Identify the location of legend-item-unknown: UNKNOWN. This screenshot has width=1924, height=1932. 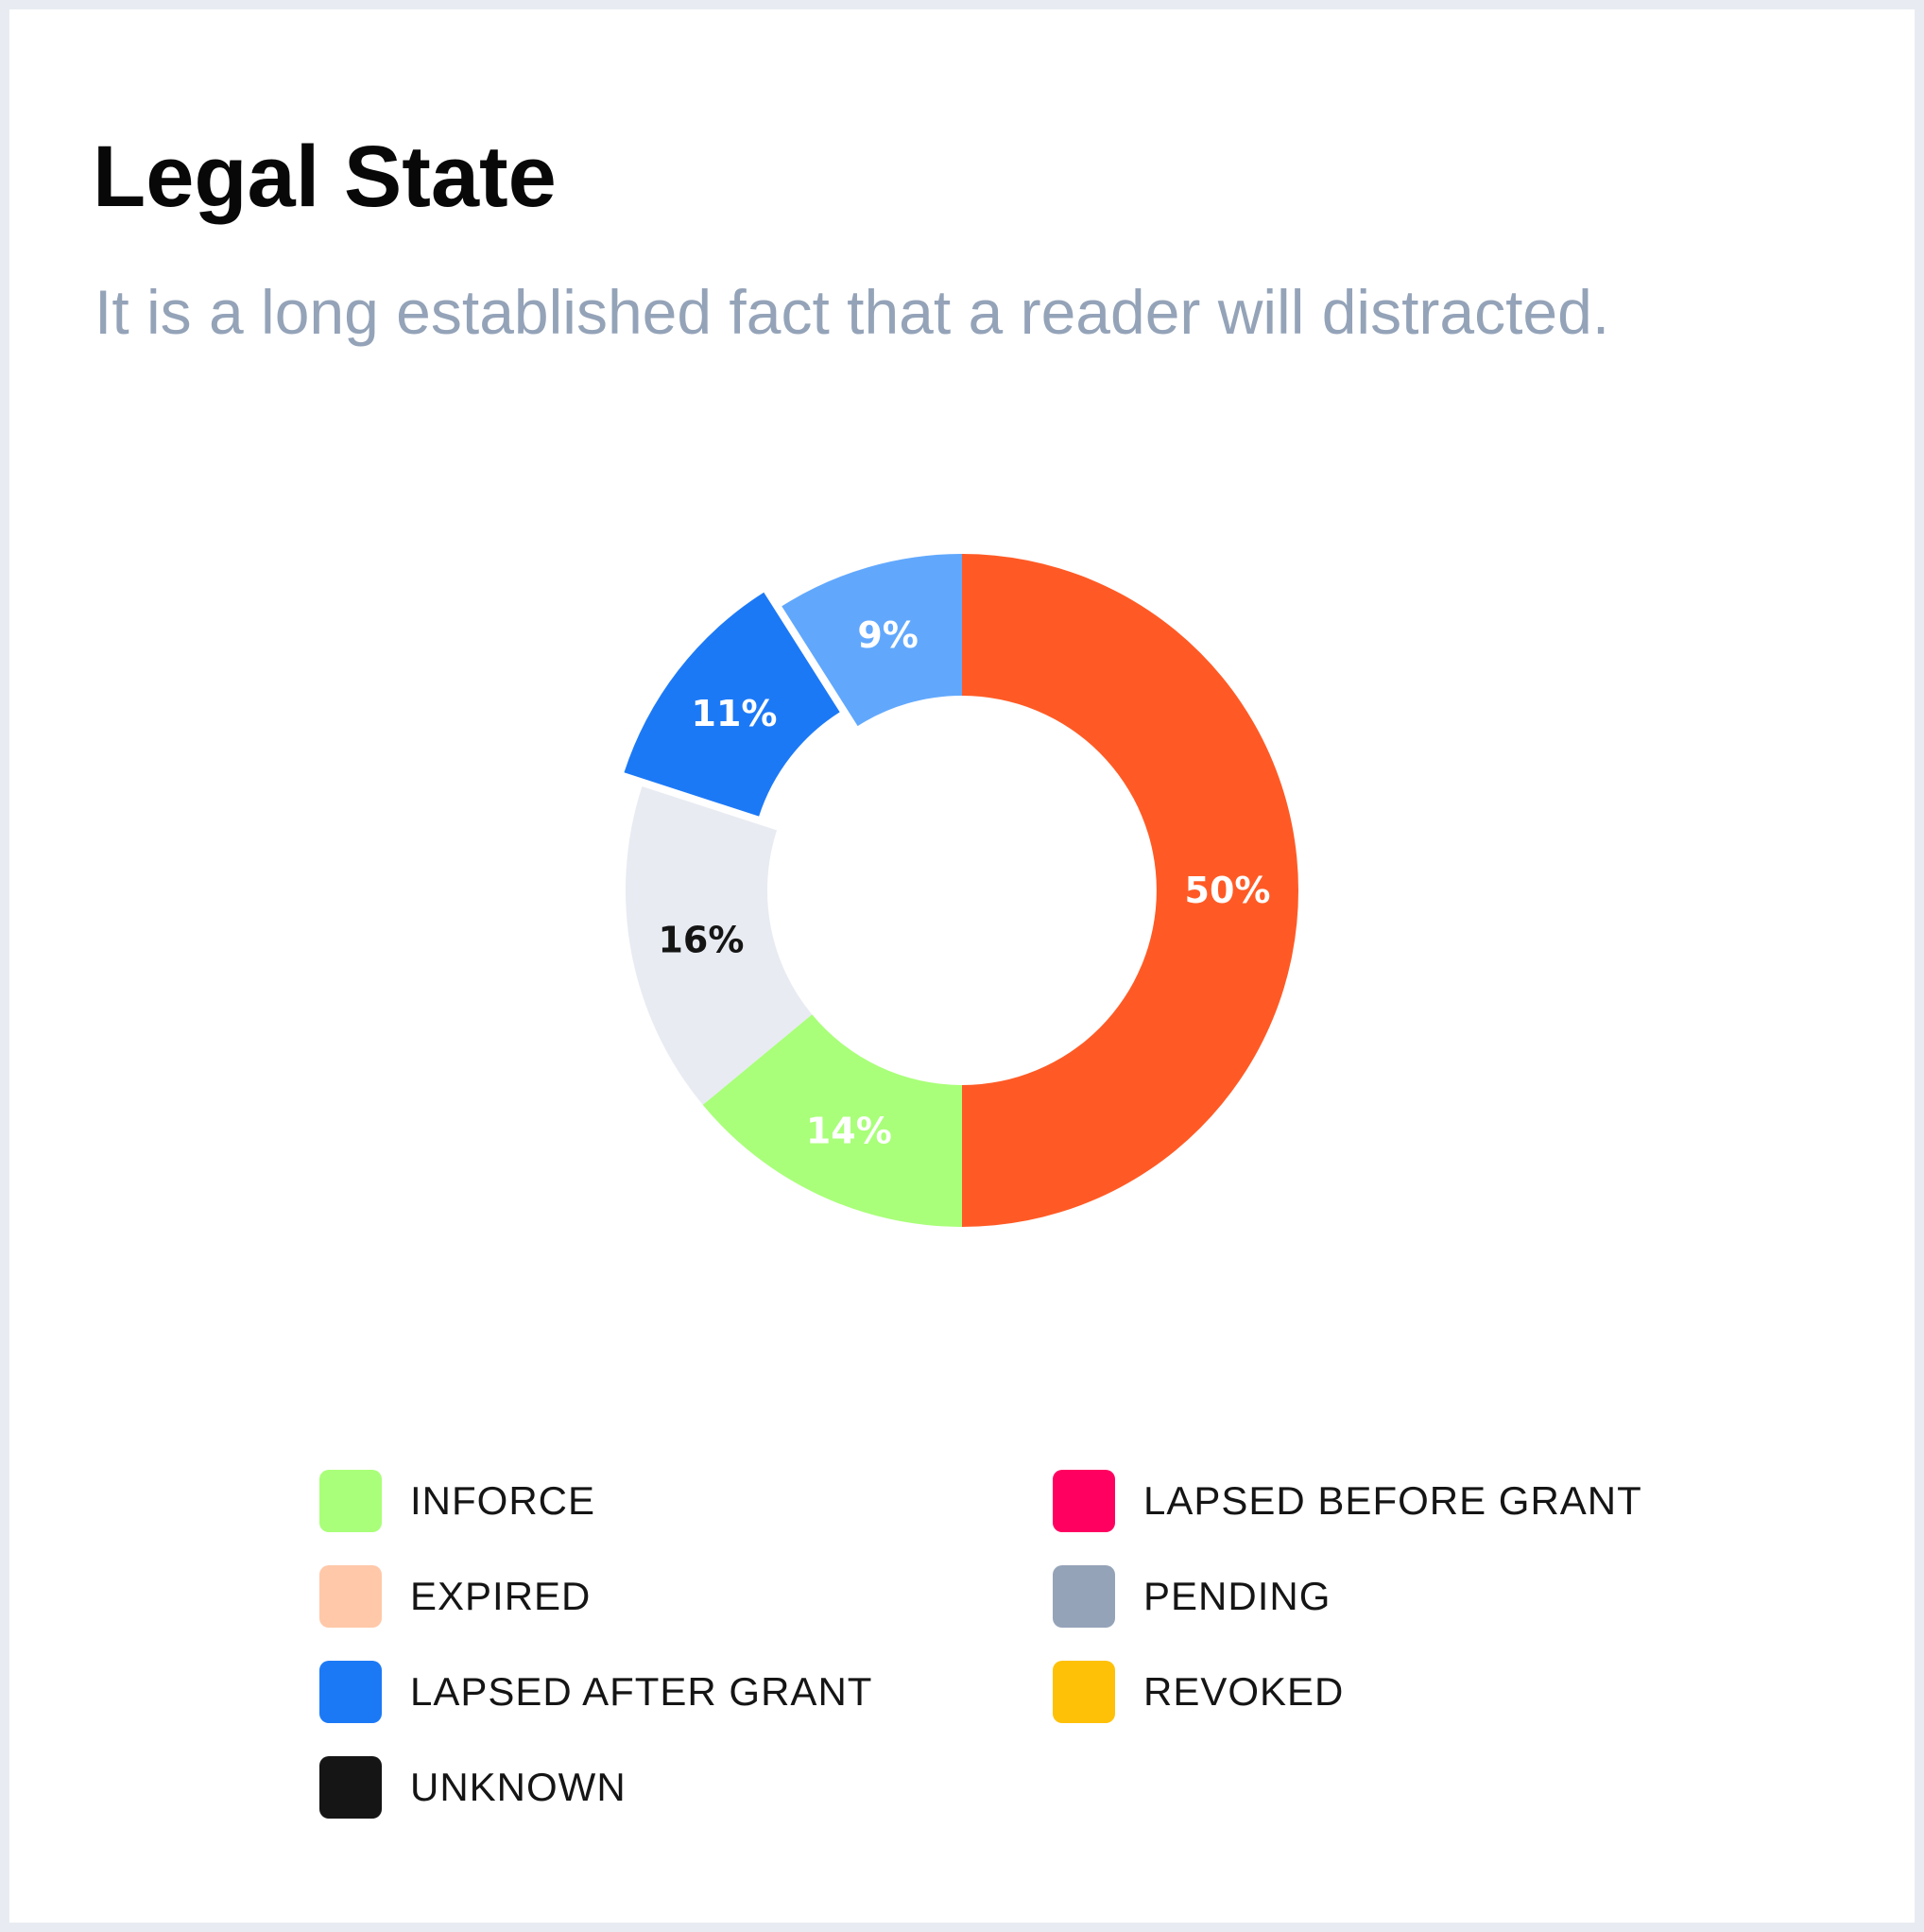
(473, 1788).